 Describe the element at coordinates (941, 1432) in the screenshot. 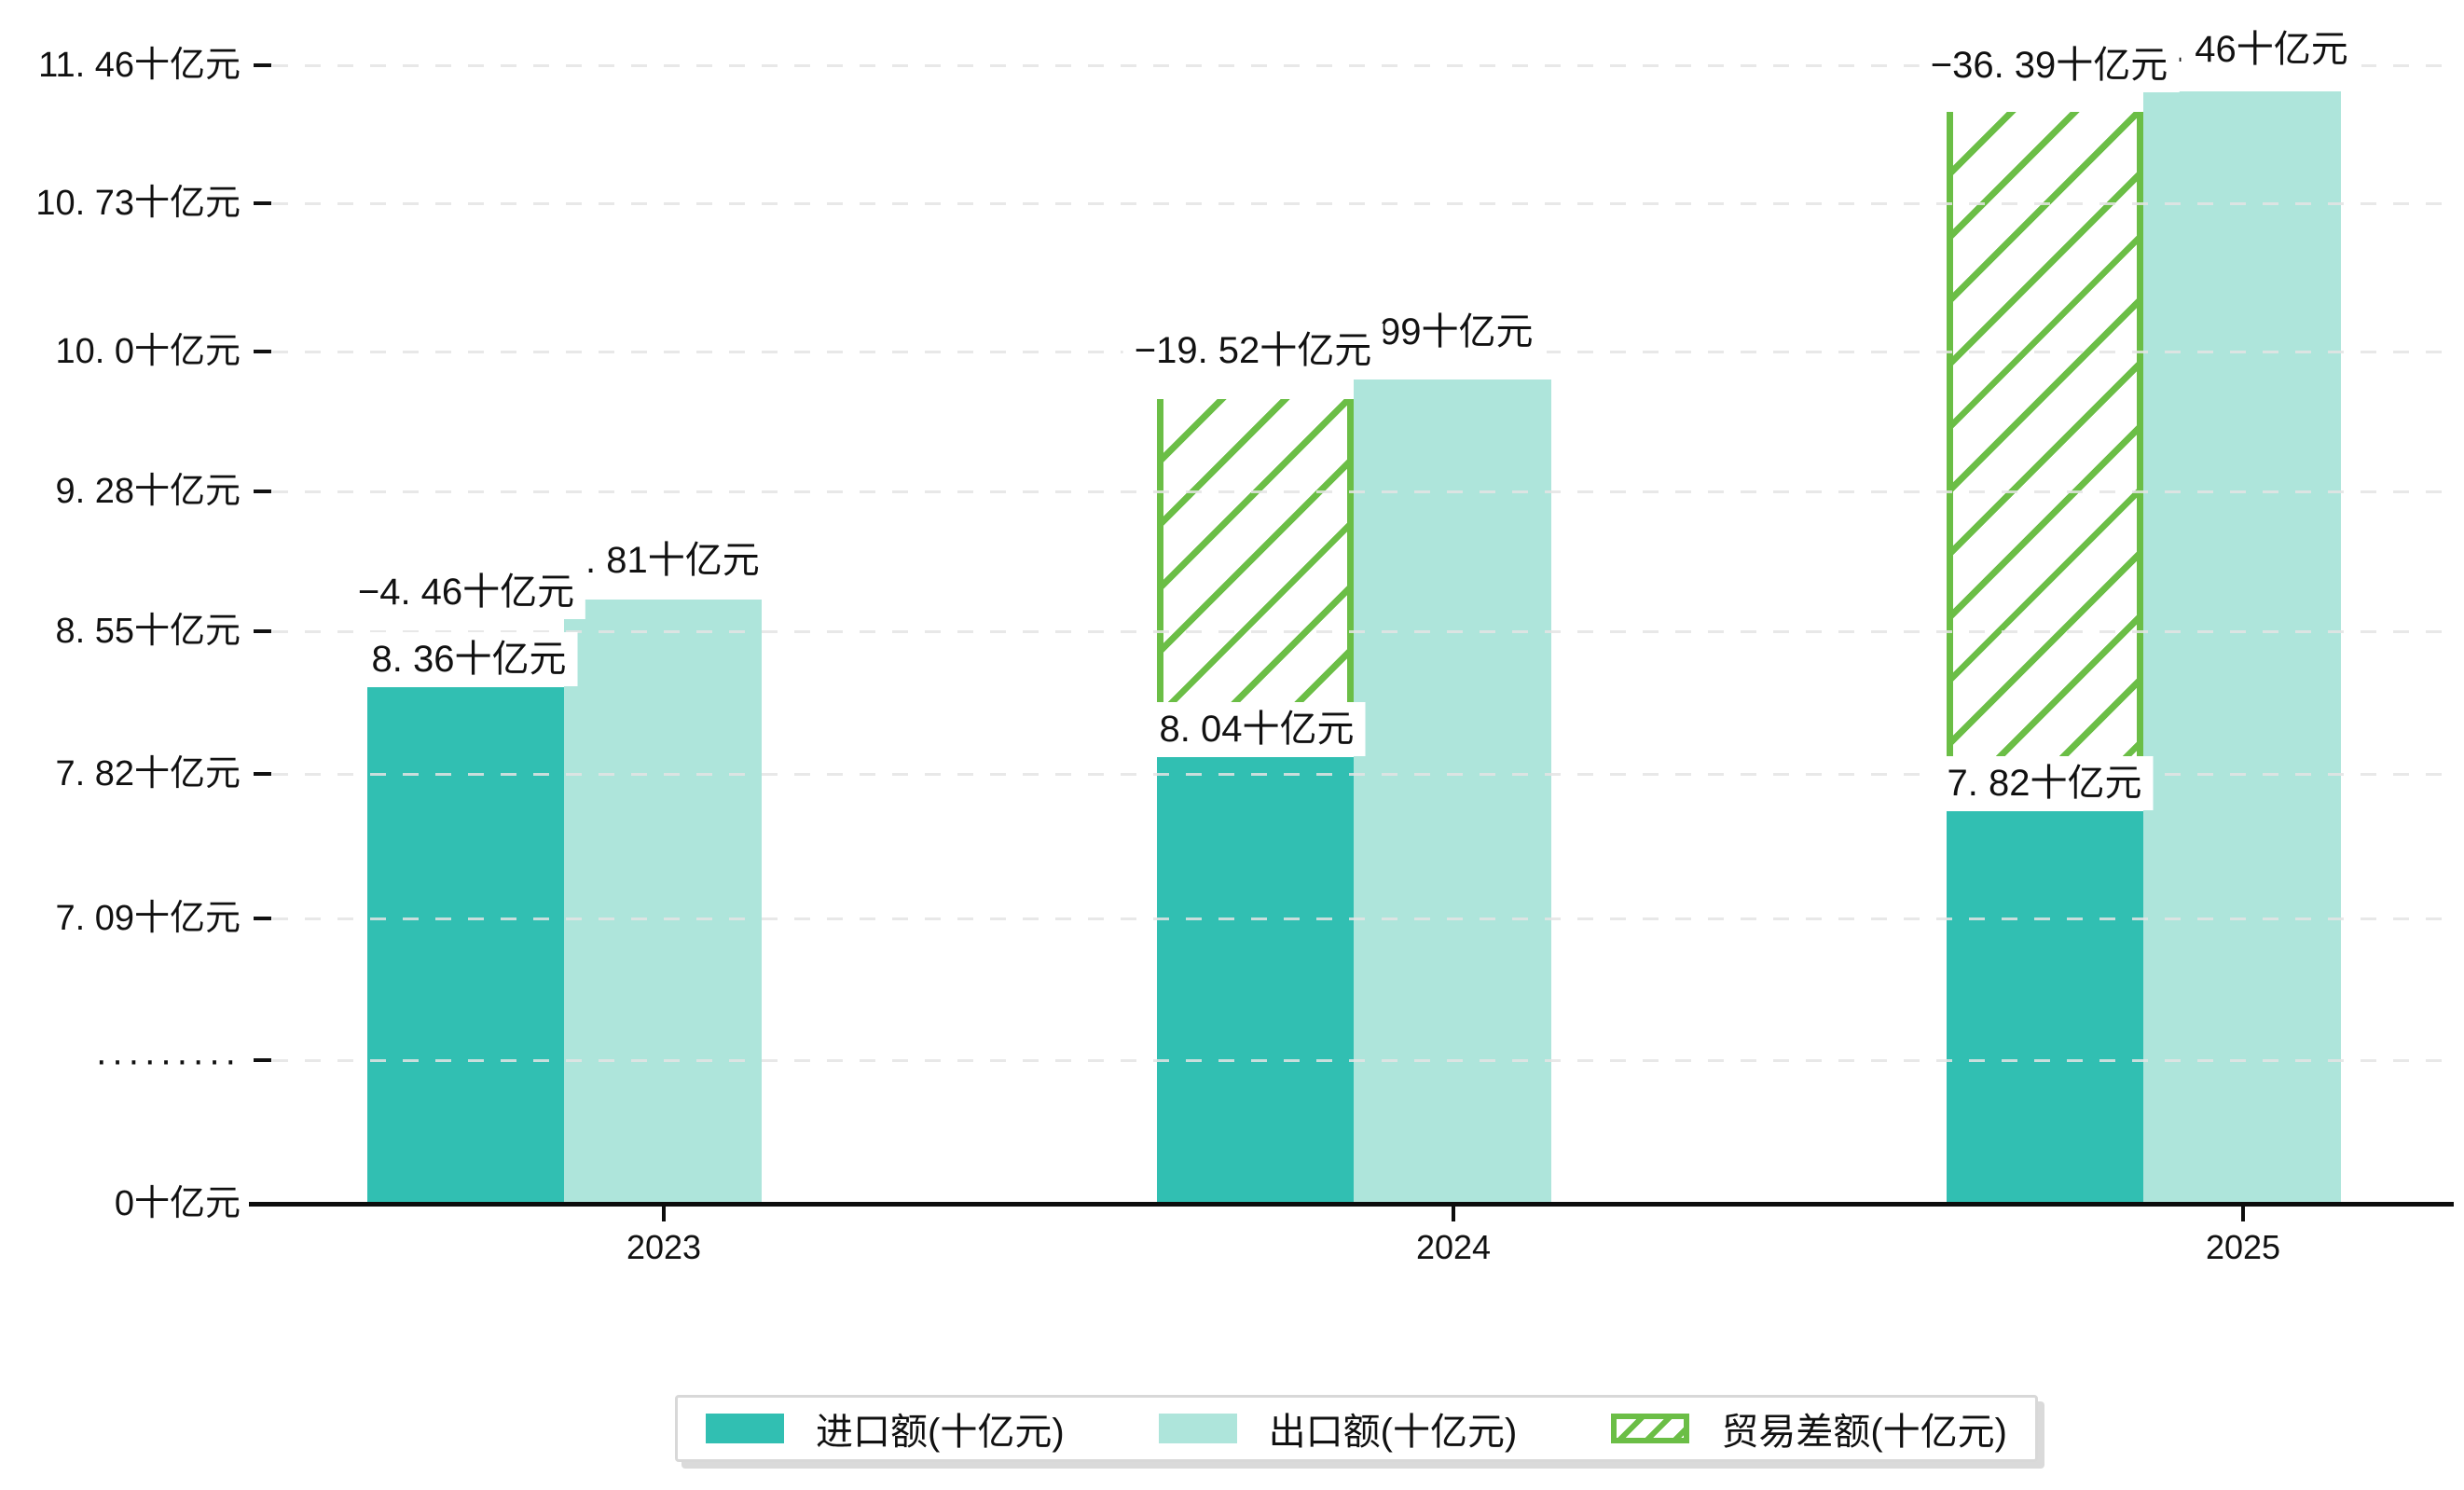

I see `legend-label-import: 进口额(十亿元)` at that location.